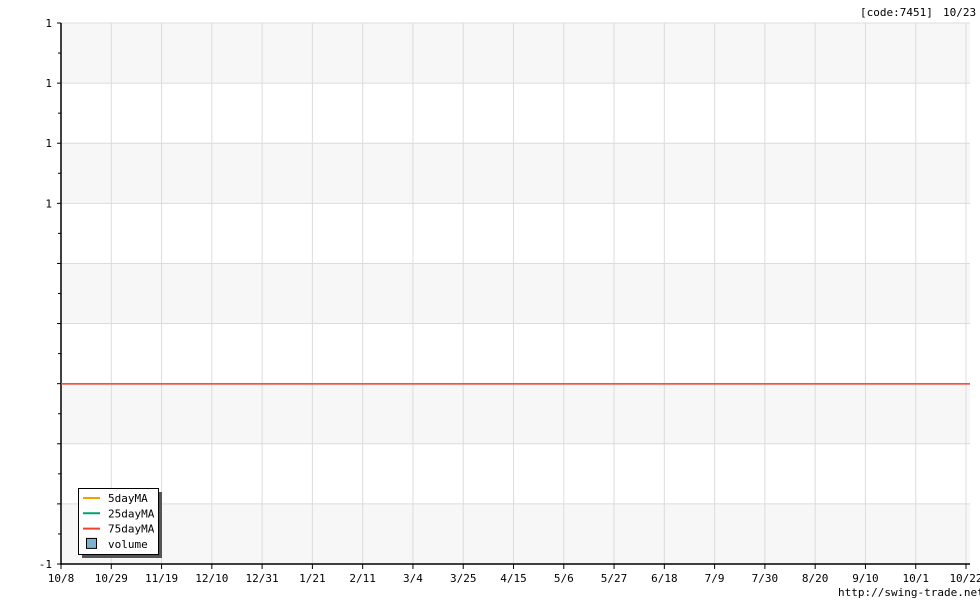  What do you see at coordinates (312, 578) in the screenshot?
I see `x-tick-label: 1/21` at bounding box center [312, 578].